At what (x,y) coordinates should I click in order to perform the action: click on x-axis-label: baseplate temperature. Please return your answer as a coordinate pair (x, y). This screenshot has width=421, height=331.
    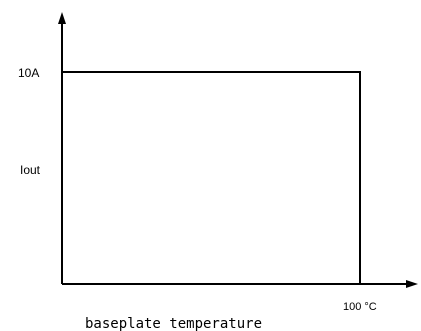
    Looking at the image, I should click on (173, 323).